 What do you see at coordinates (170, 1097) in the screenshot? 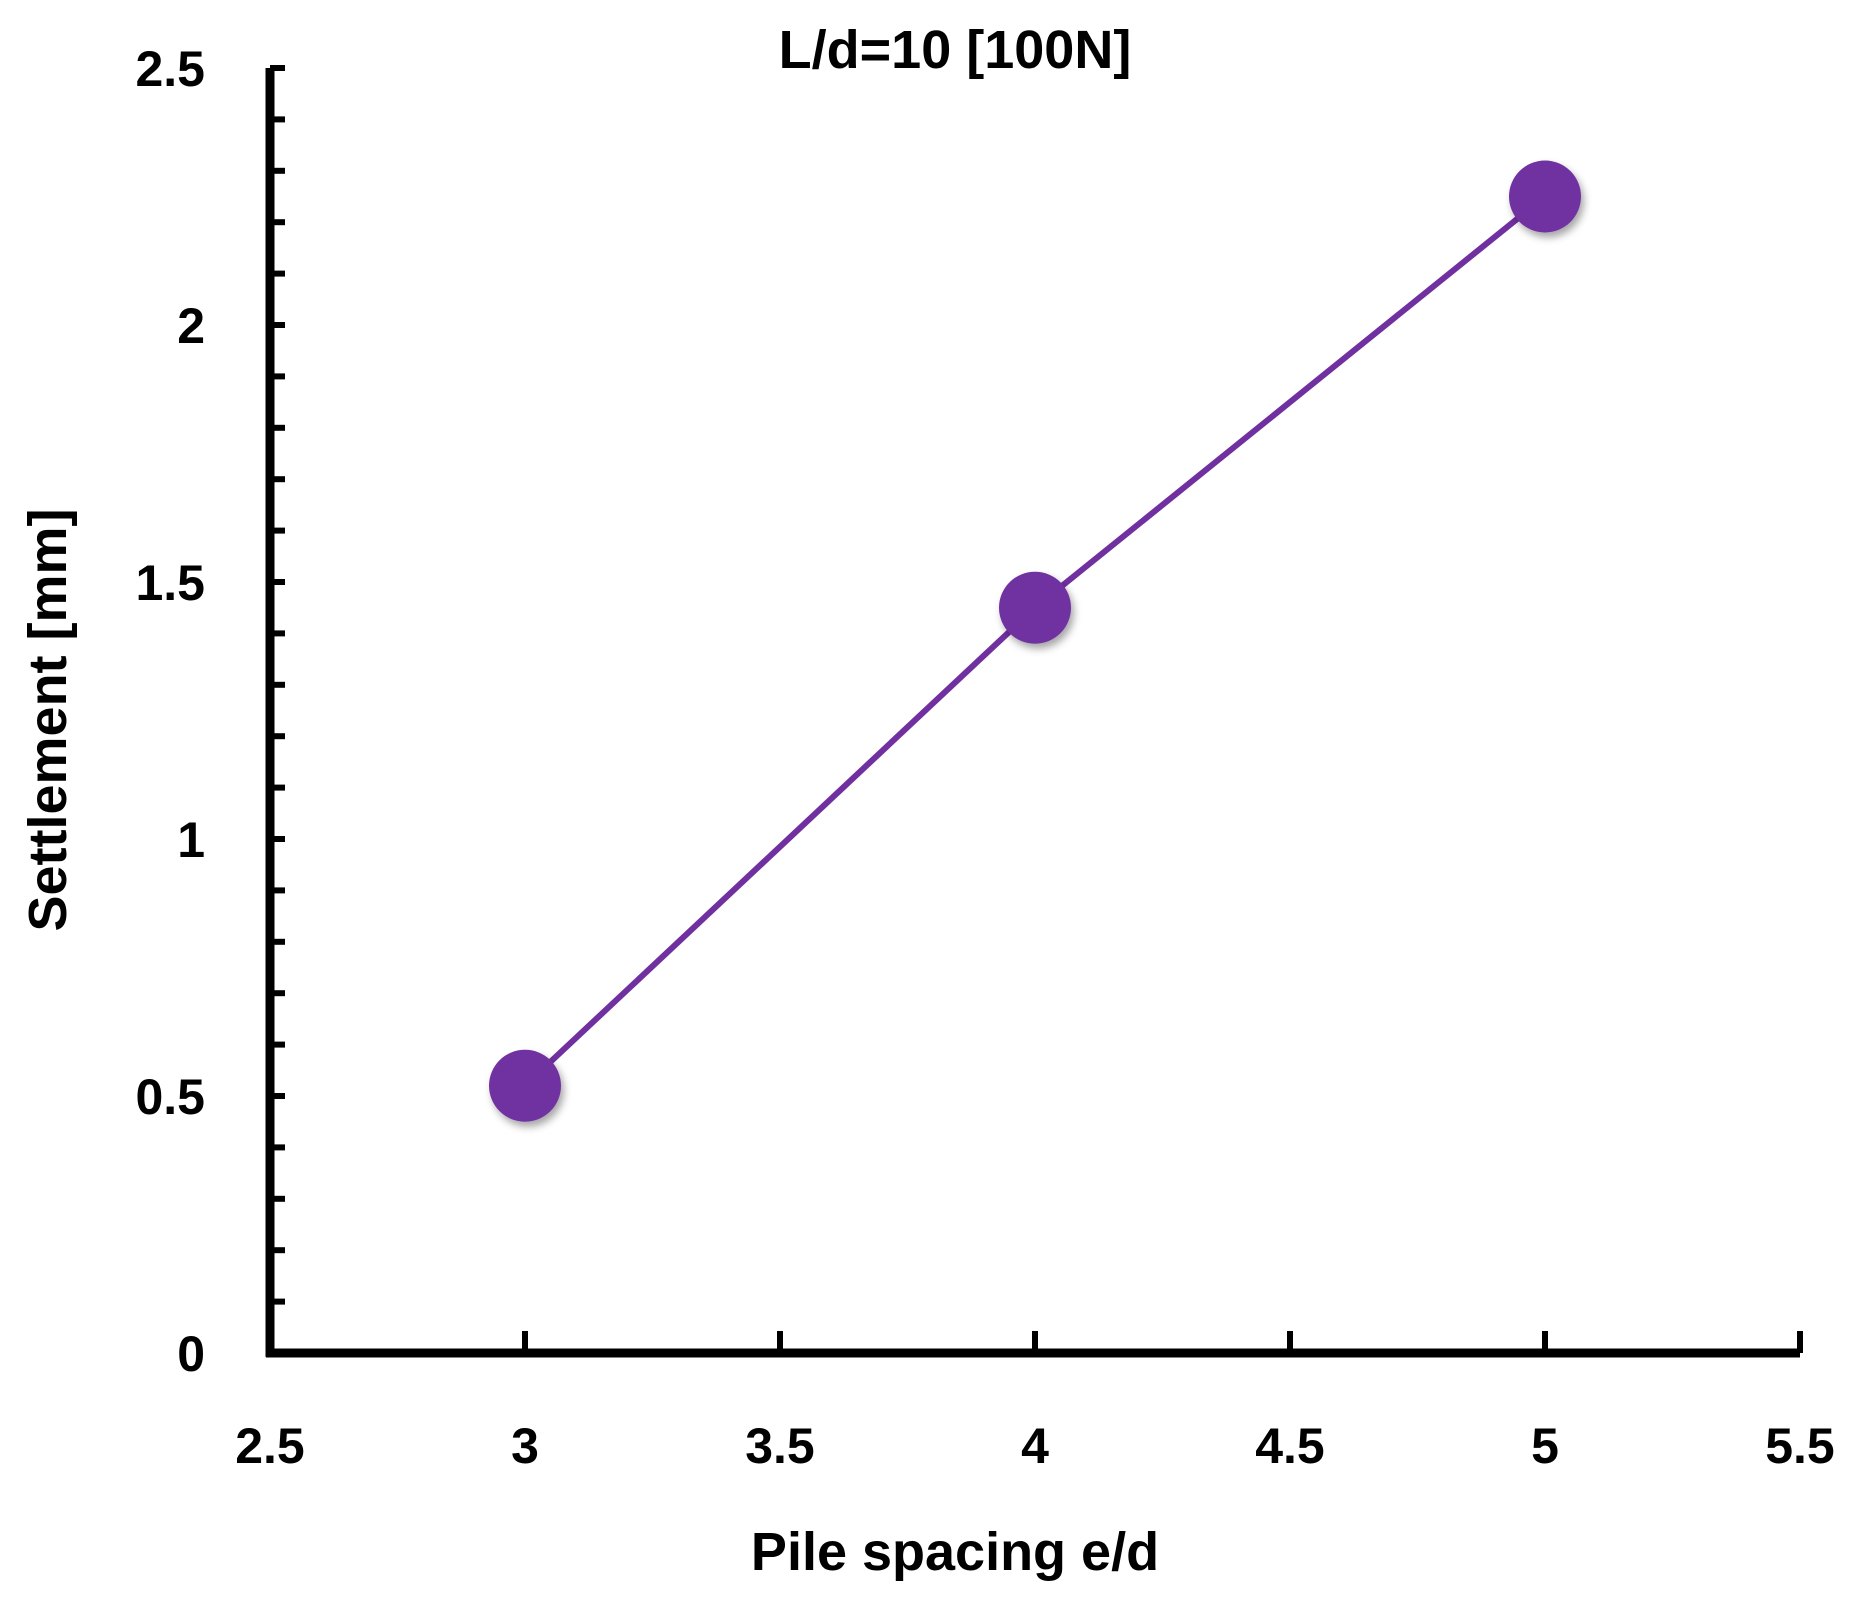
I see `y-tick-label: 0.5` at bounding box center [170, 1097].